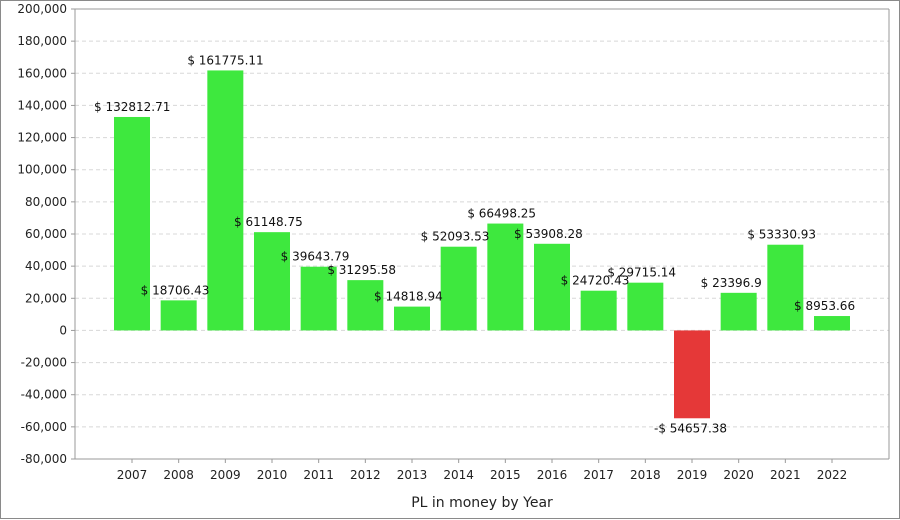 The image size is (900, 520). I want to click on y-tick-label: 160,000, so click(42, 73).